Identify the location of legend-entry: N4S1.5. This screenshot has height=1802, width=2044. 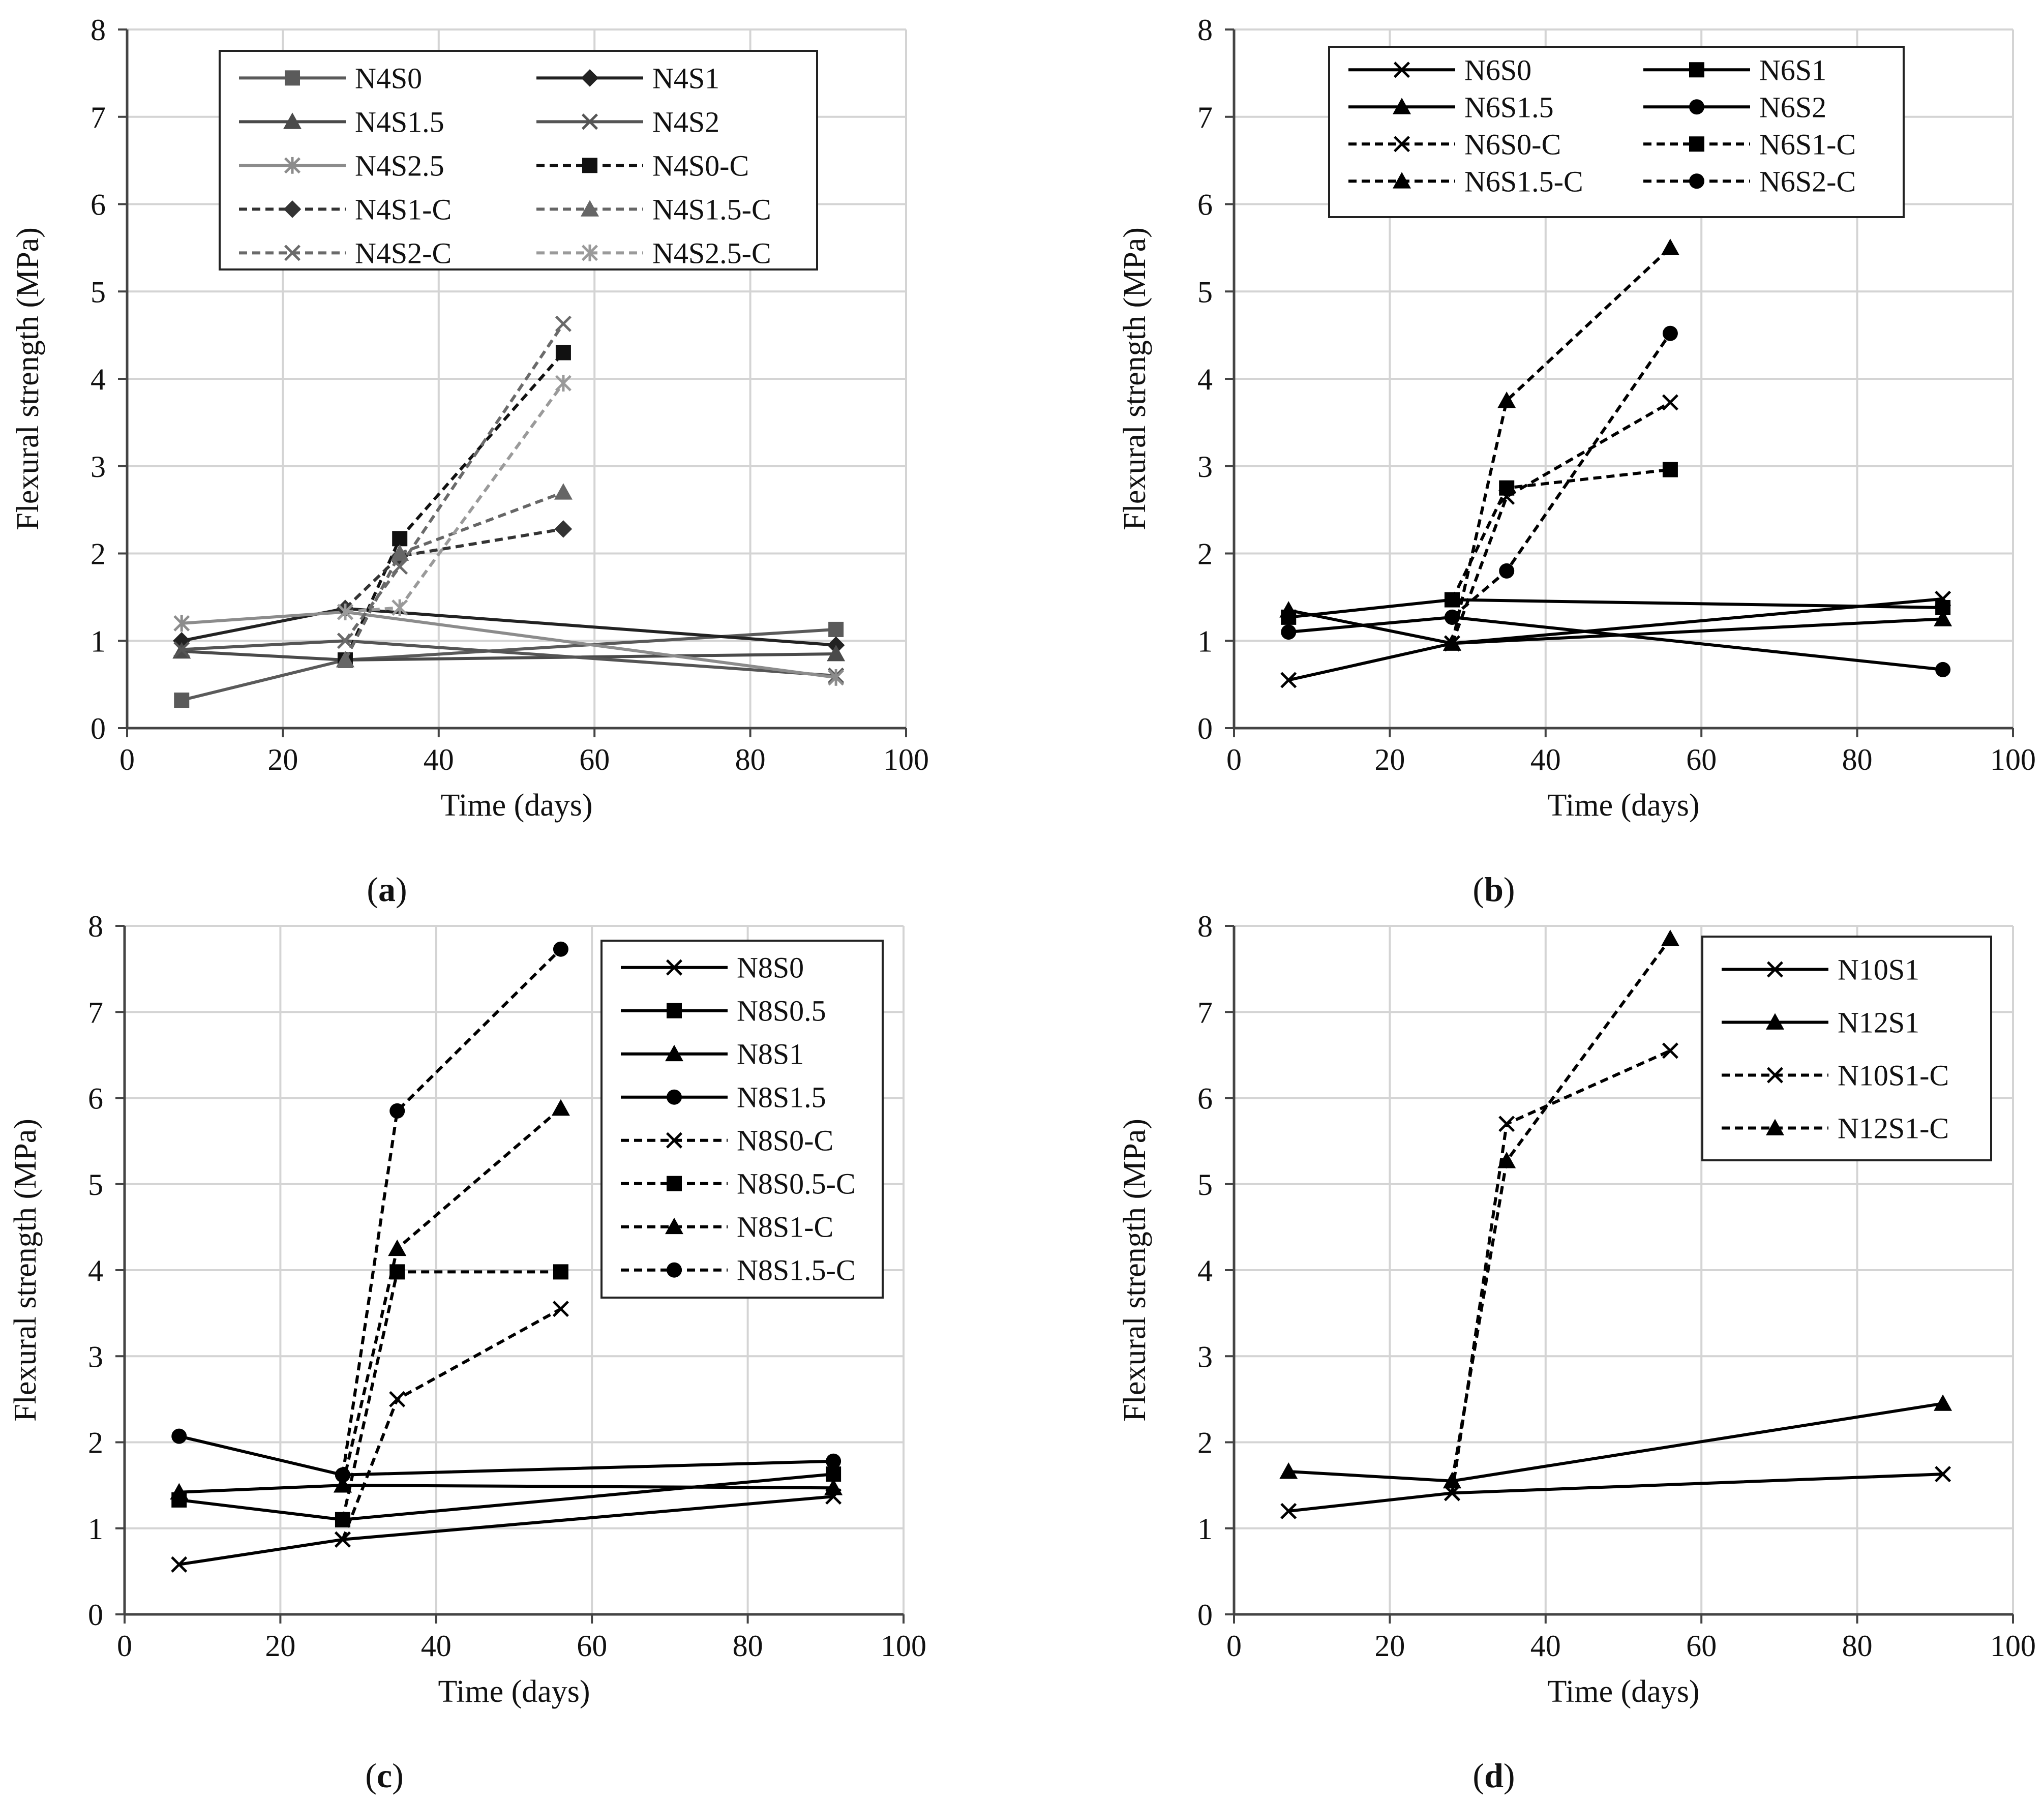
(341, 122).